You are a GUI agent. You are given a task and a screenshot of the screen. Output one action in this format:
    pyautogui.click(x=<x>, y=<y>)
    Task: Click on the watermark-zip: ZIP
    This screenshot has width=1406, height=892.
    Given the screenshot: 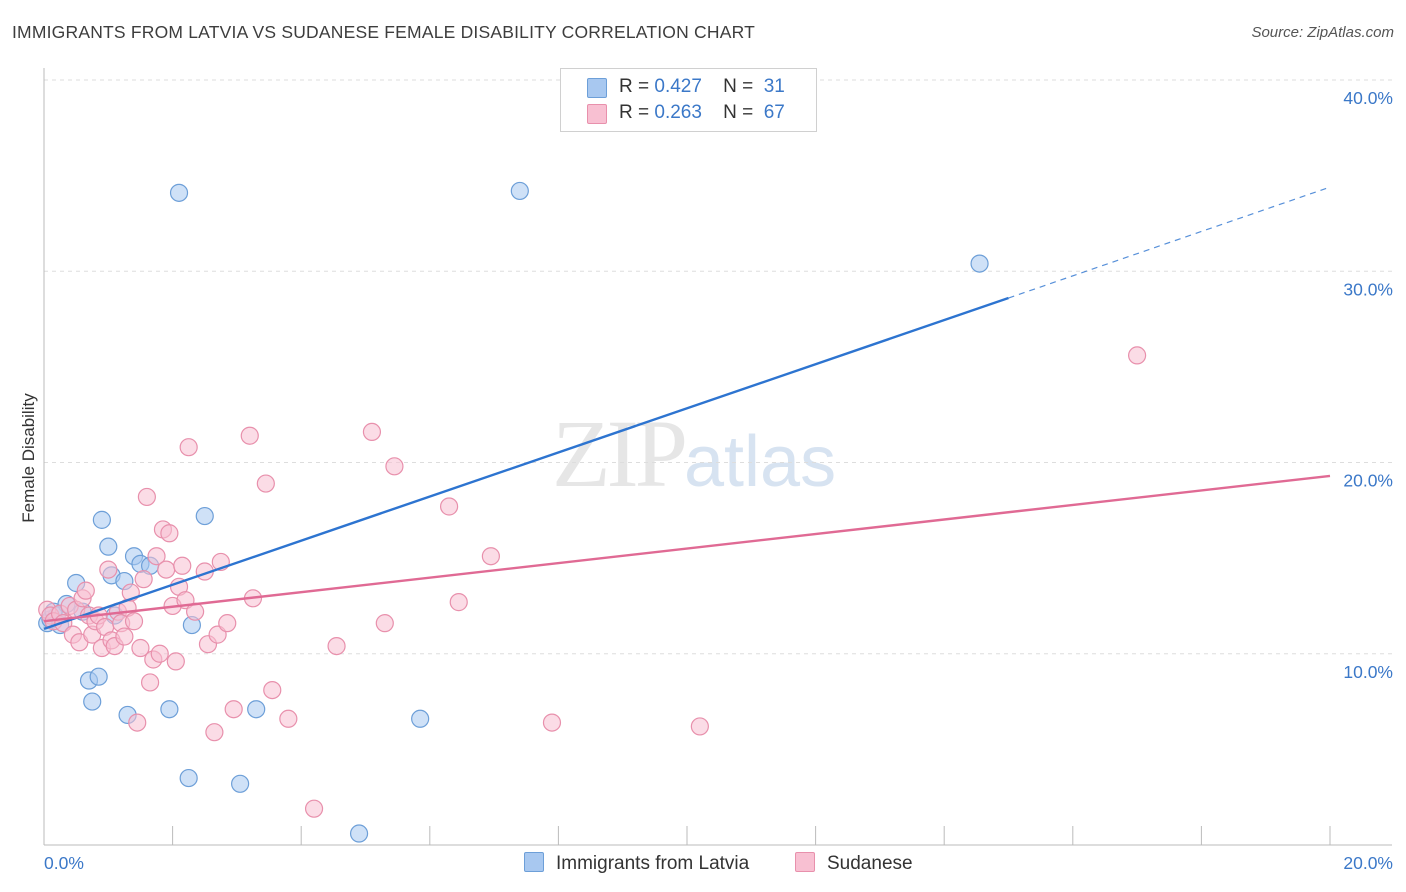 What is the action you would take?
    pyautogui.click(x=620, y=453)
    